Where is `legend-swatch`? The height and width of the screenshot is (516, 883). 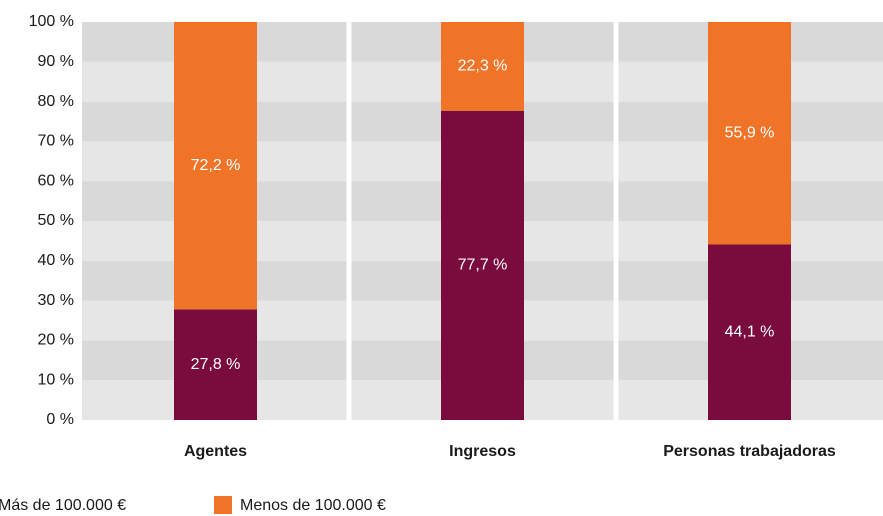
legend-swatch is located at coordinates (223, 505).